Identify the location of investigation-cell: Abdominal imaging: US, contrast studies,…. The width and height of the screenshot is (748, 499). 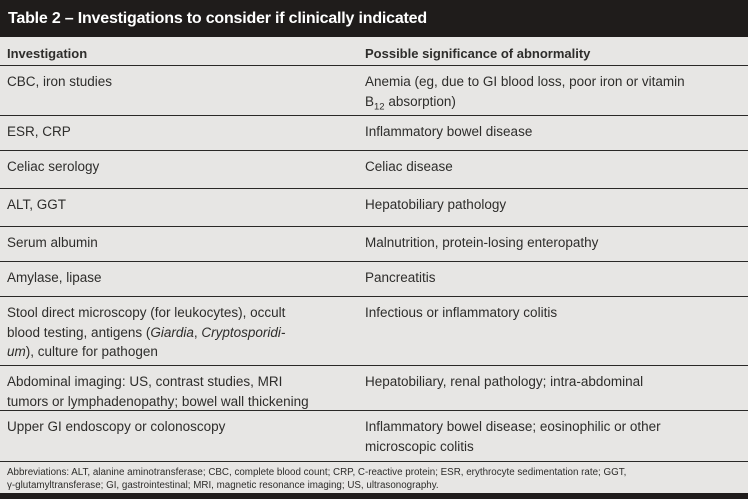
(158, 391).